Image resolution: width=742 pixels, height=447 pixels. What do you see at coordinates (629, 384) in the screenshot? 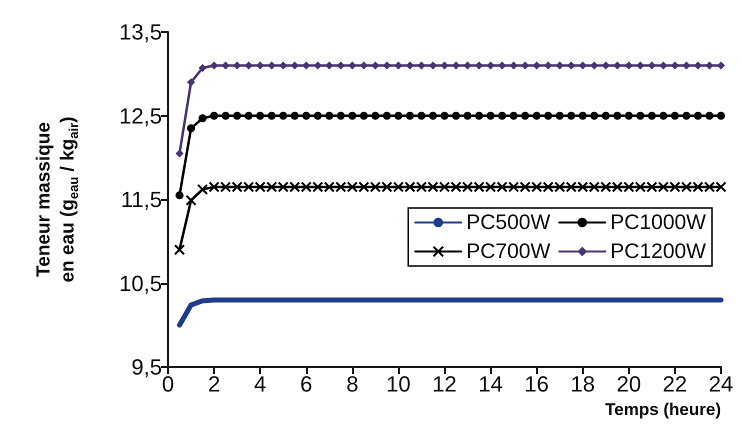
I see `x-tick-label: 20` at bounding box center [629, 384].